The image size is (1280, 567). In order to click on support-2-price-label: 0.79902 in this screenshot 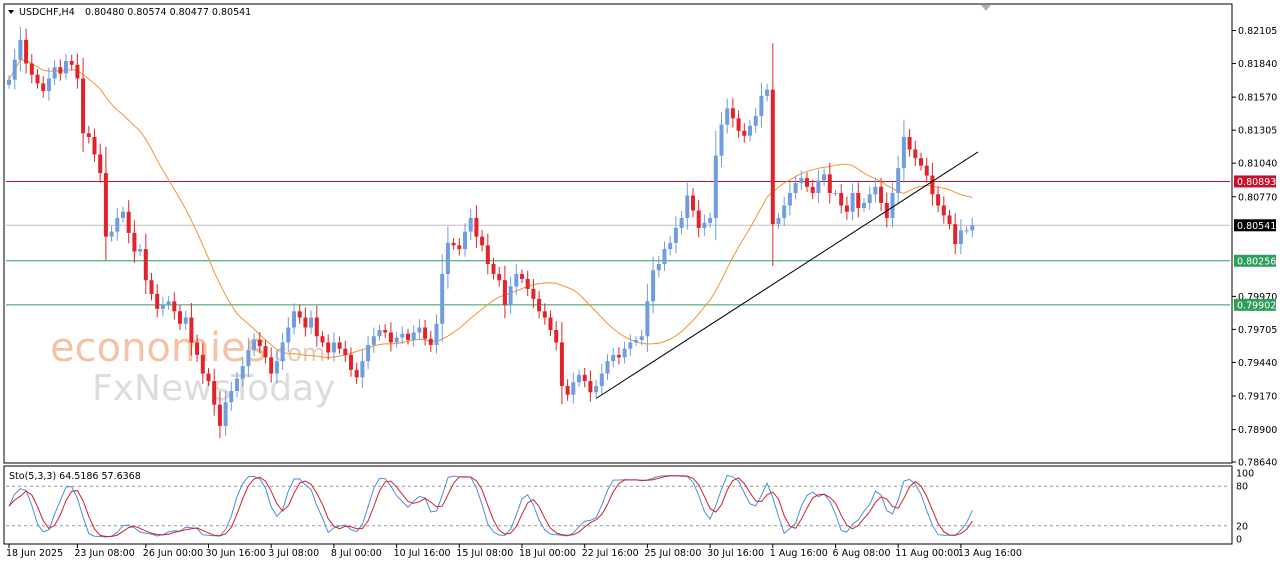, I will do `click(1256, 305)`.